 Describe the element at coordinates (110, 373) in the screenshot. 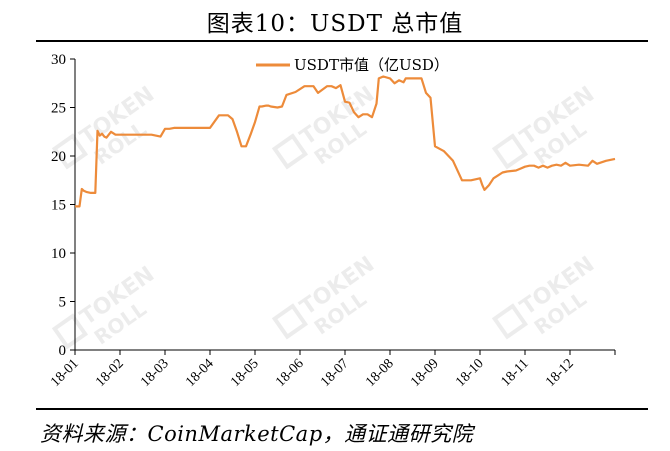

I see `x-tick-label: 18-02` at that location.